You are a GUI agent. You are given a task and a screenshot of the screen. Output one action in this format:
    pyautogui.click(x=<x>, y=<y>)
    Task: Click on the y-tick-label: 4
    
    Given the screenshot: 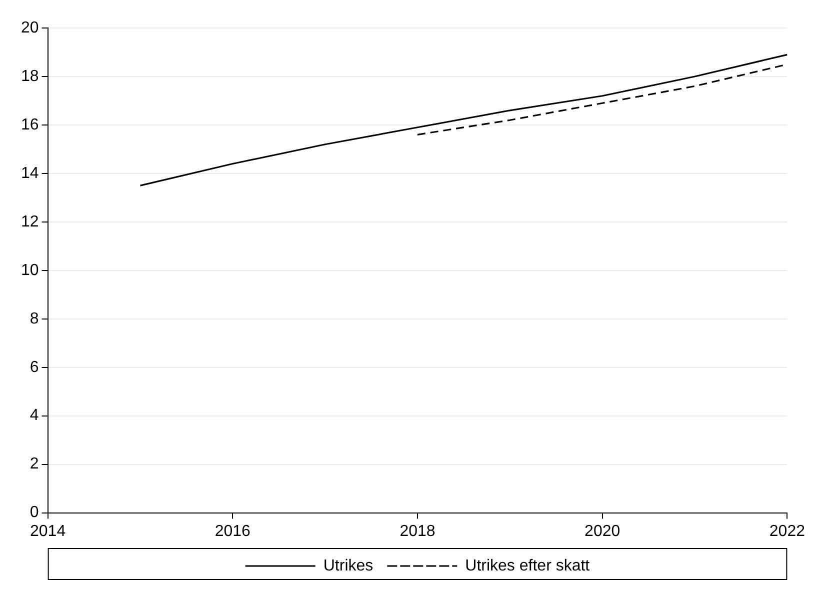 What is the action you would take?
    pyautogui.click(x=34, y=415)
    